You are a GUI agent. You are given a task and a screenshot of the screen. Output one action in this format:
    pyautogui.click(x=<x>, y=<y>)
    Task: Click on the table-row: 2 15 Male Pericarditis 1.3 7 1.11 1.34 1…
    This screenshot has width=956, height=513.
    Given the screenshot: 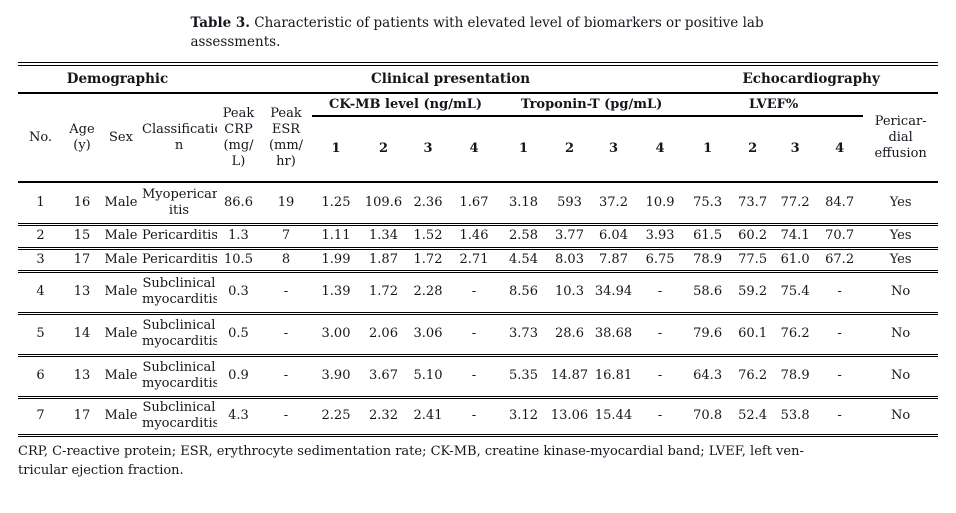 What is the action you would take?
    pyautogui.click(x=478, y=237)
    